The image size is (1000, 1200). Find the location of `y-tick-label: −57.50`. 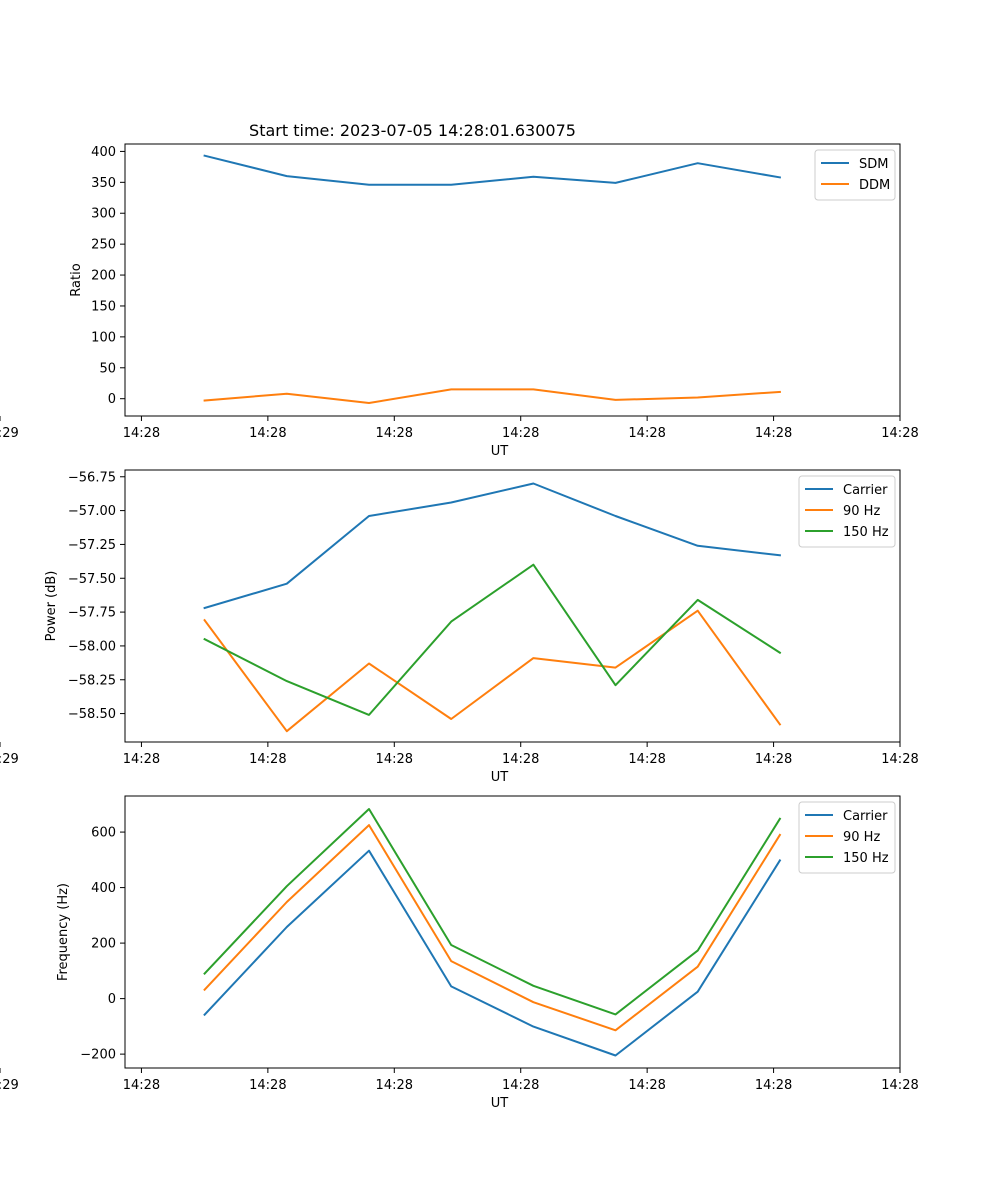

y-tick-label: −57.50 is located at coordinates (92, 579).